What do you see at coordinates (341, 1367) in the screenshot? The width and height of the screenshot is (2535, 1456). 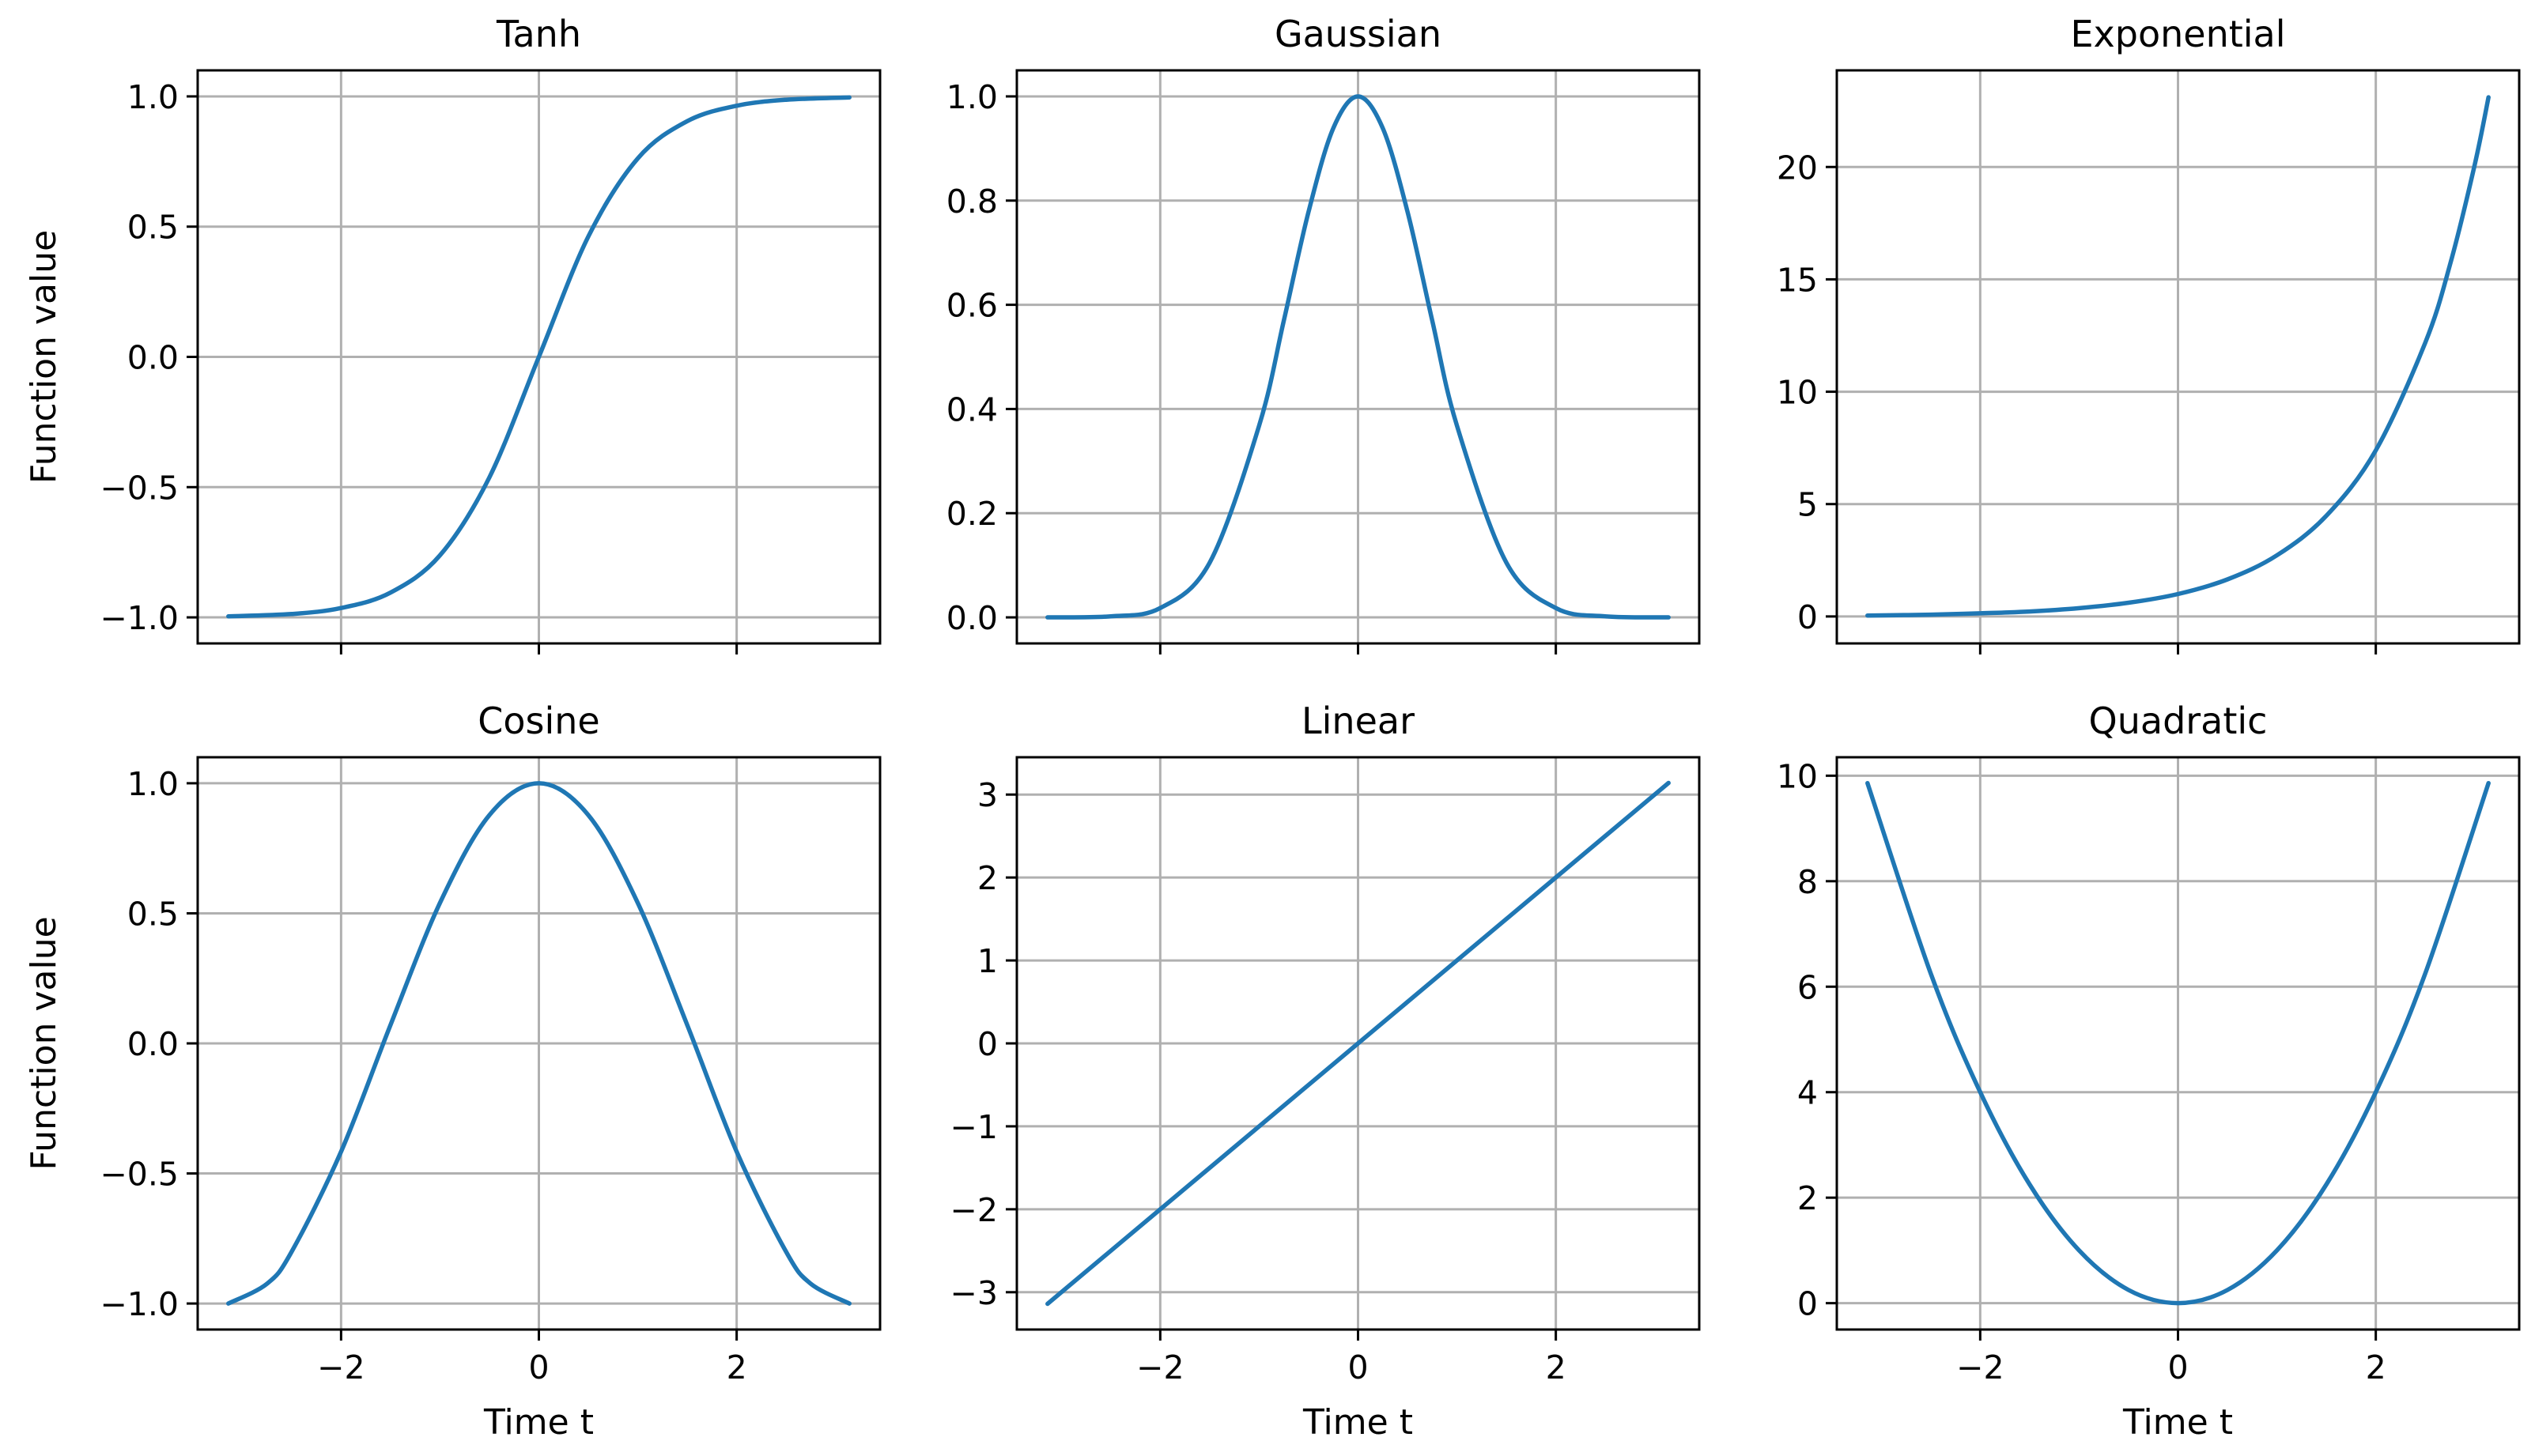 I see `cosine-x-tick-label: −2` at bounding box center [341, 1367].